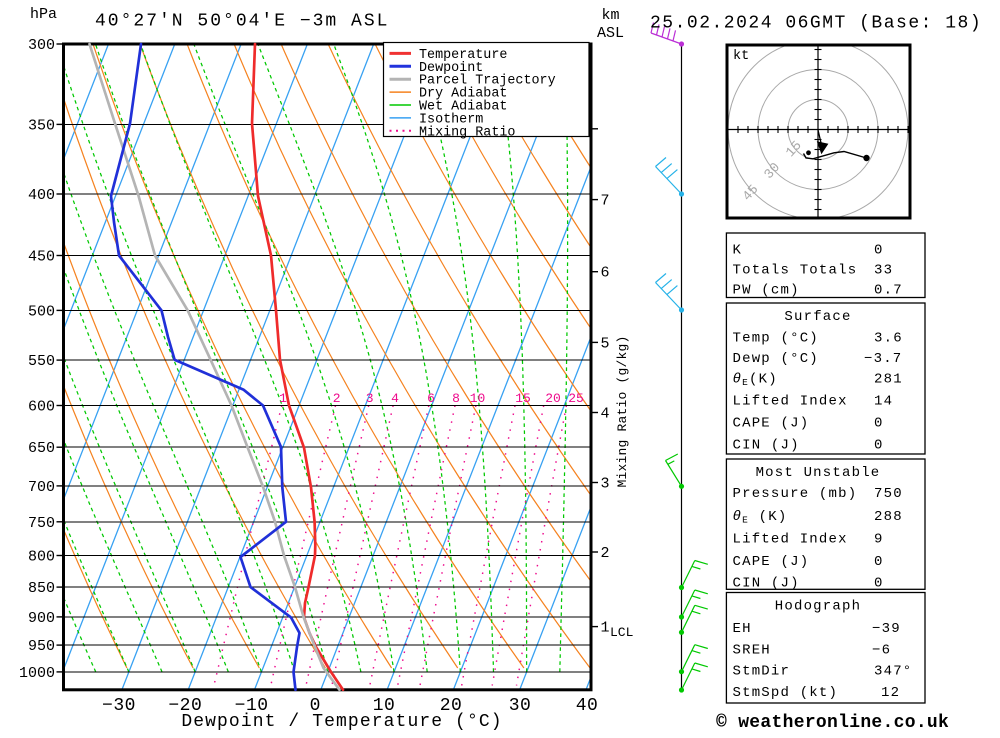 The image size is (1000, 738). I want to click on svg-text: 300, so click(41, 45).